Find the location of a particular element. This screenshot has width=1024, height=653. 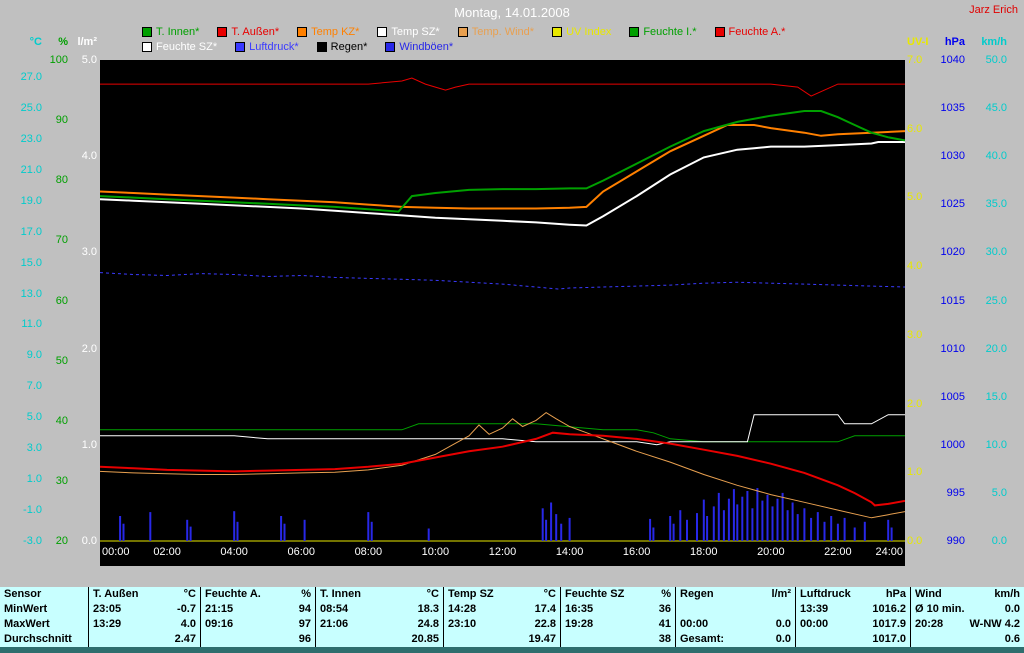

table-header-cell: Temp SZ °C is located at coordinates (501, 594).